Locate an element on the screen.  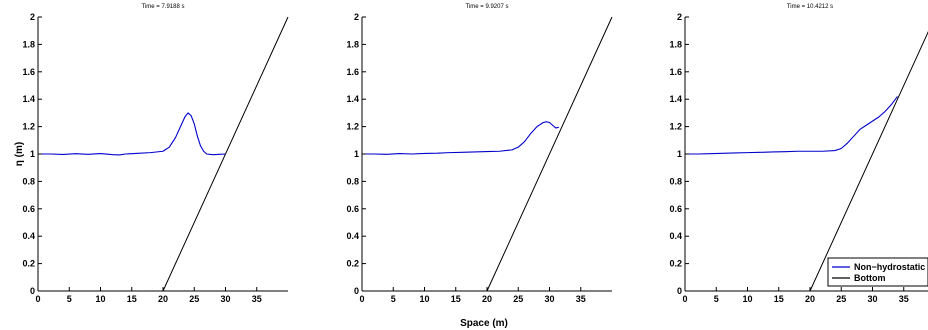
panel-title: Time = 10.4212 s is located at coordinates (810, 7).